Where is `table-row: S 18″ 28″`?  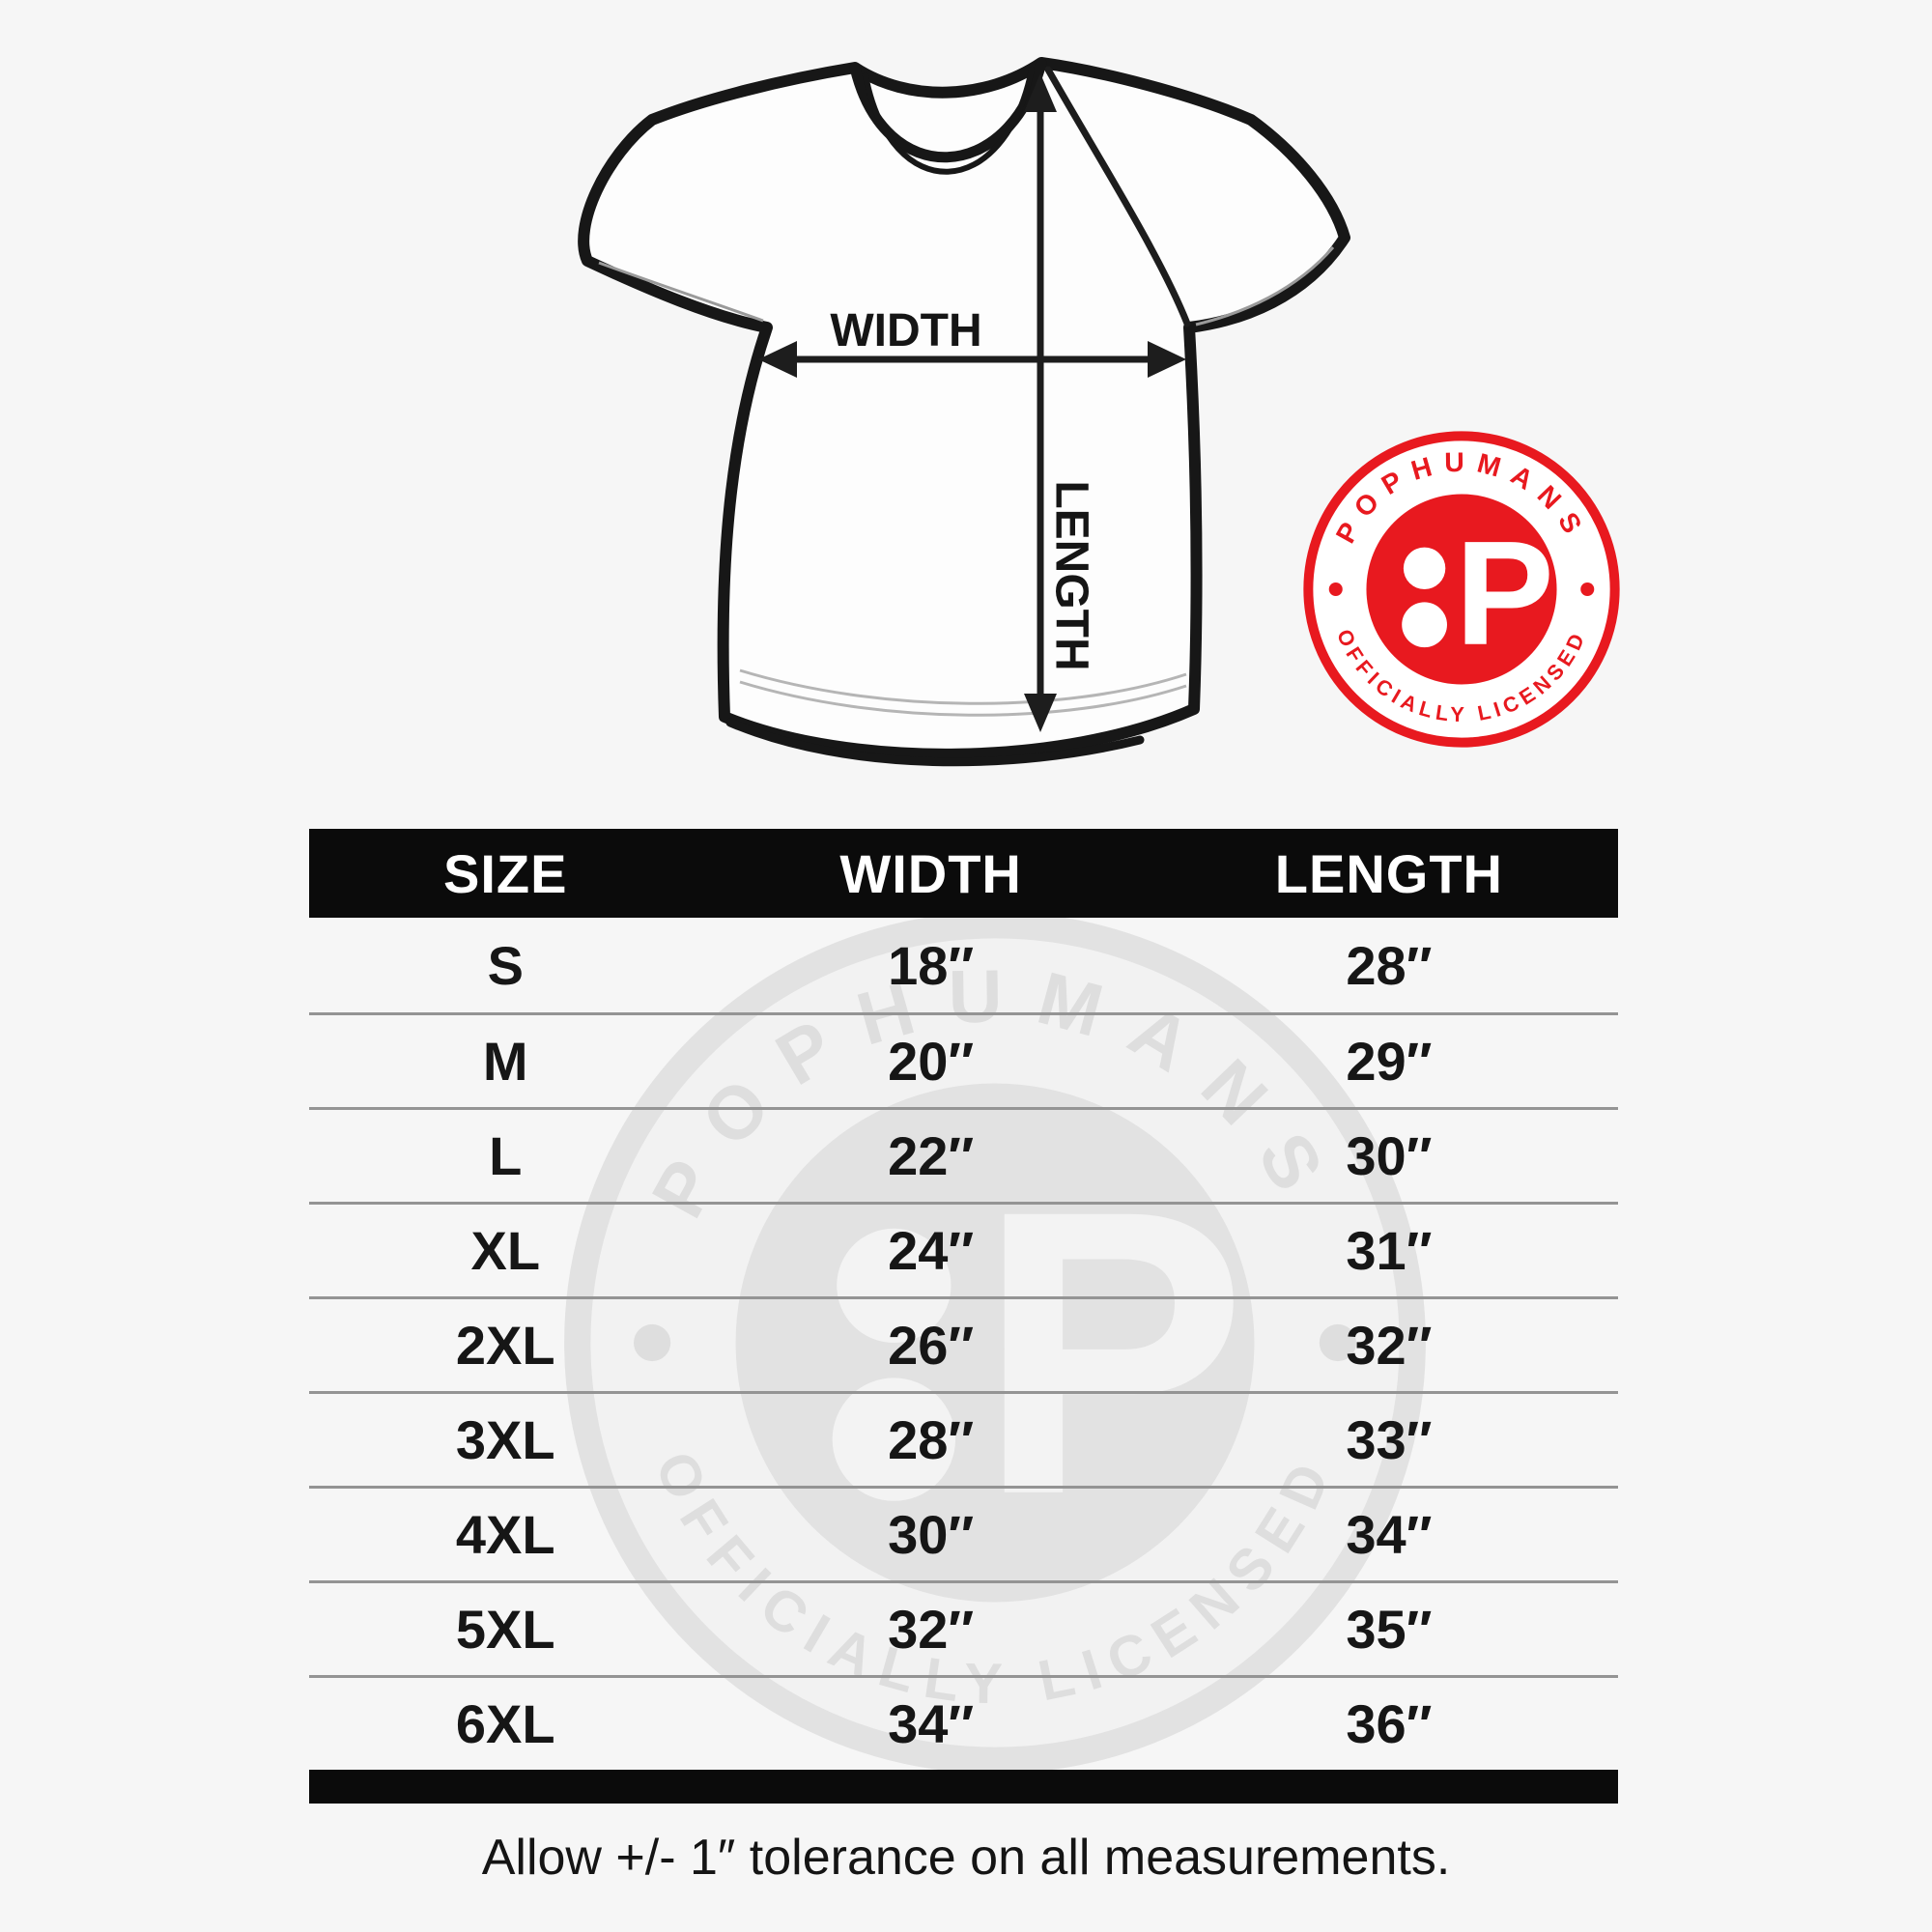 table-row: S 18″ 28″ is located at coordinates (963, 965).